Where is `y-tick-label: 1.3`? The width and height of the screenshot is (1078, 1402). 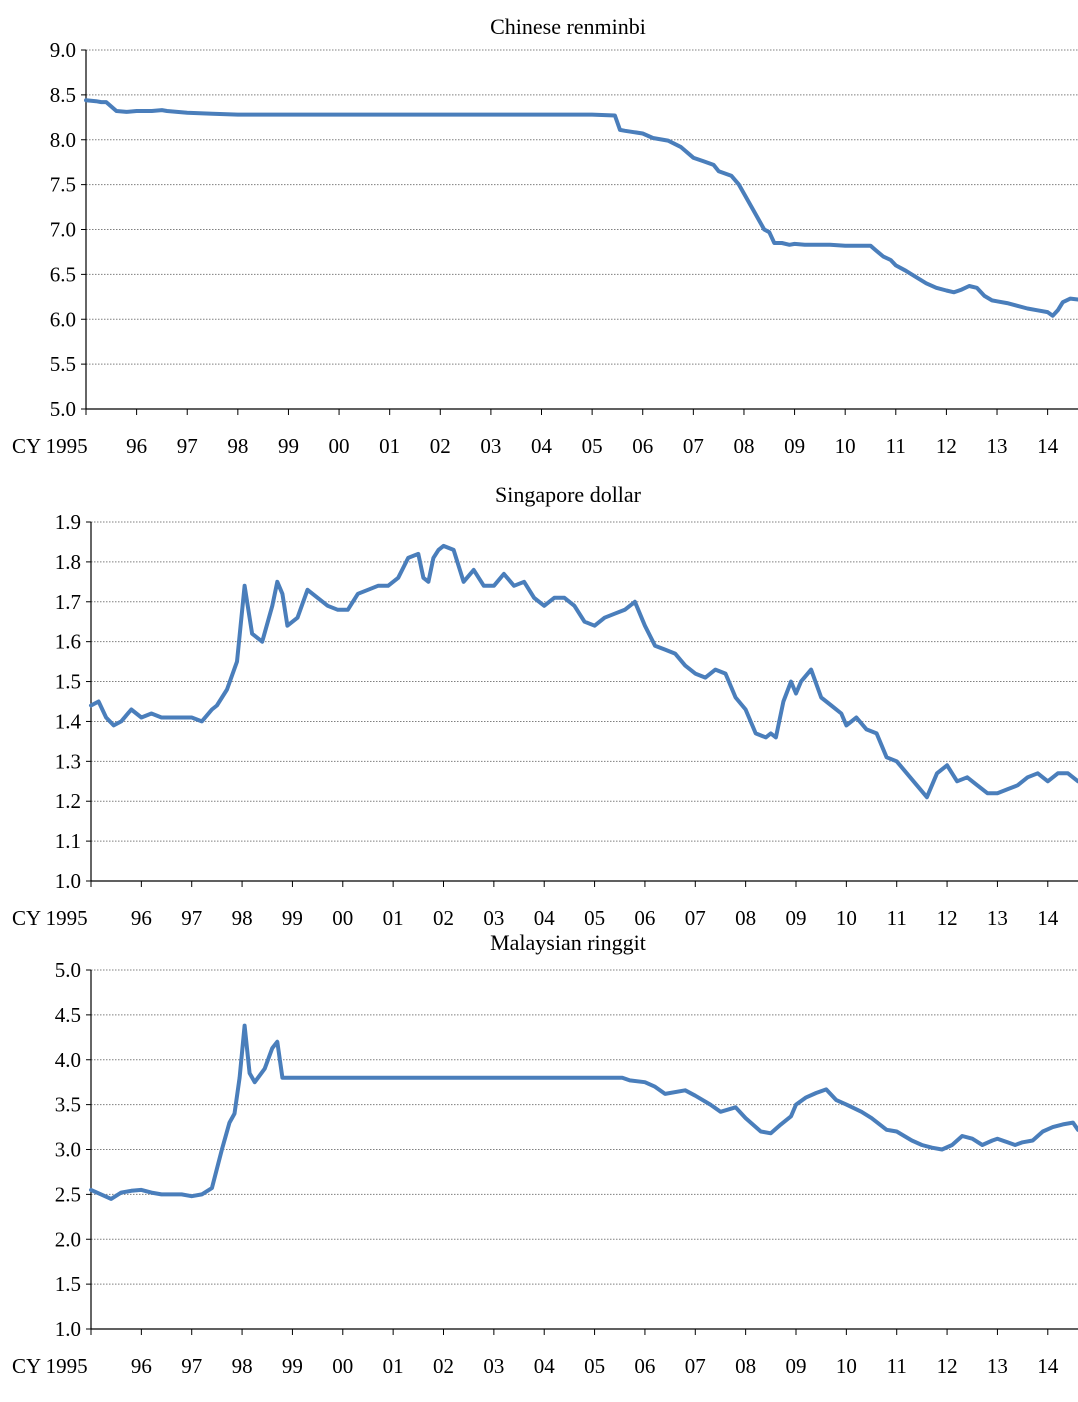 y-tick-label: 1.3 is located at coordinates (68, 761).